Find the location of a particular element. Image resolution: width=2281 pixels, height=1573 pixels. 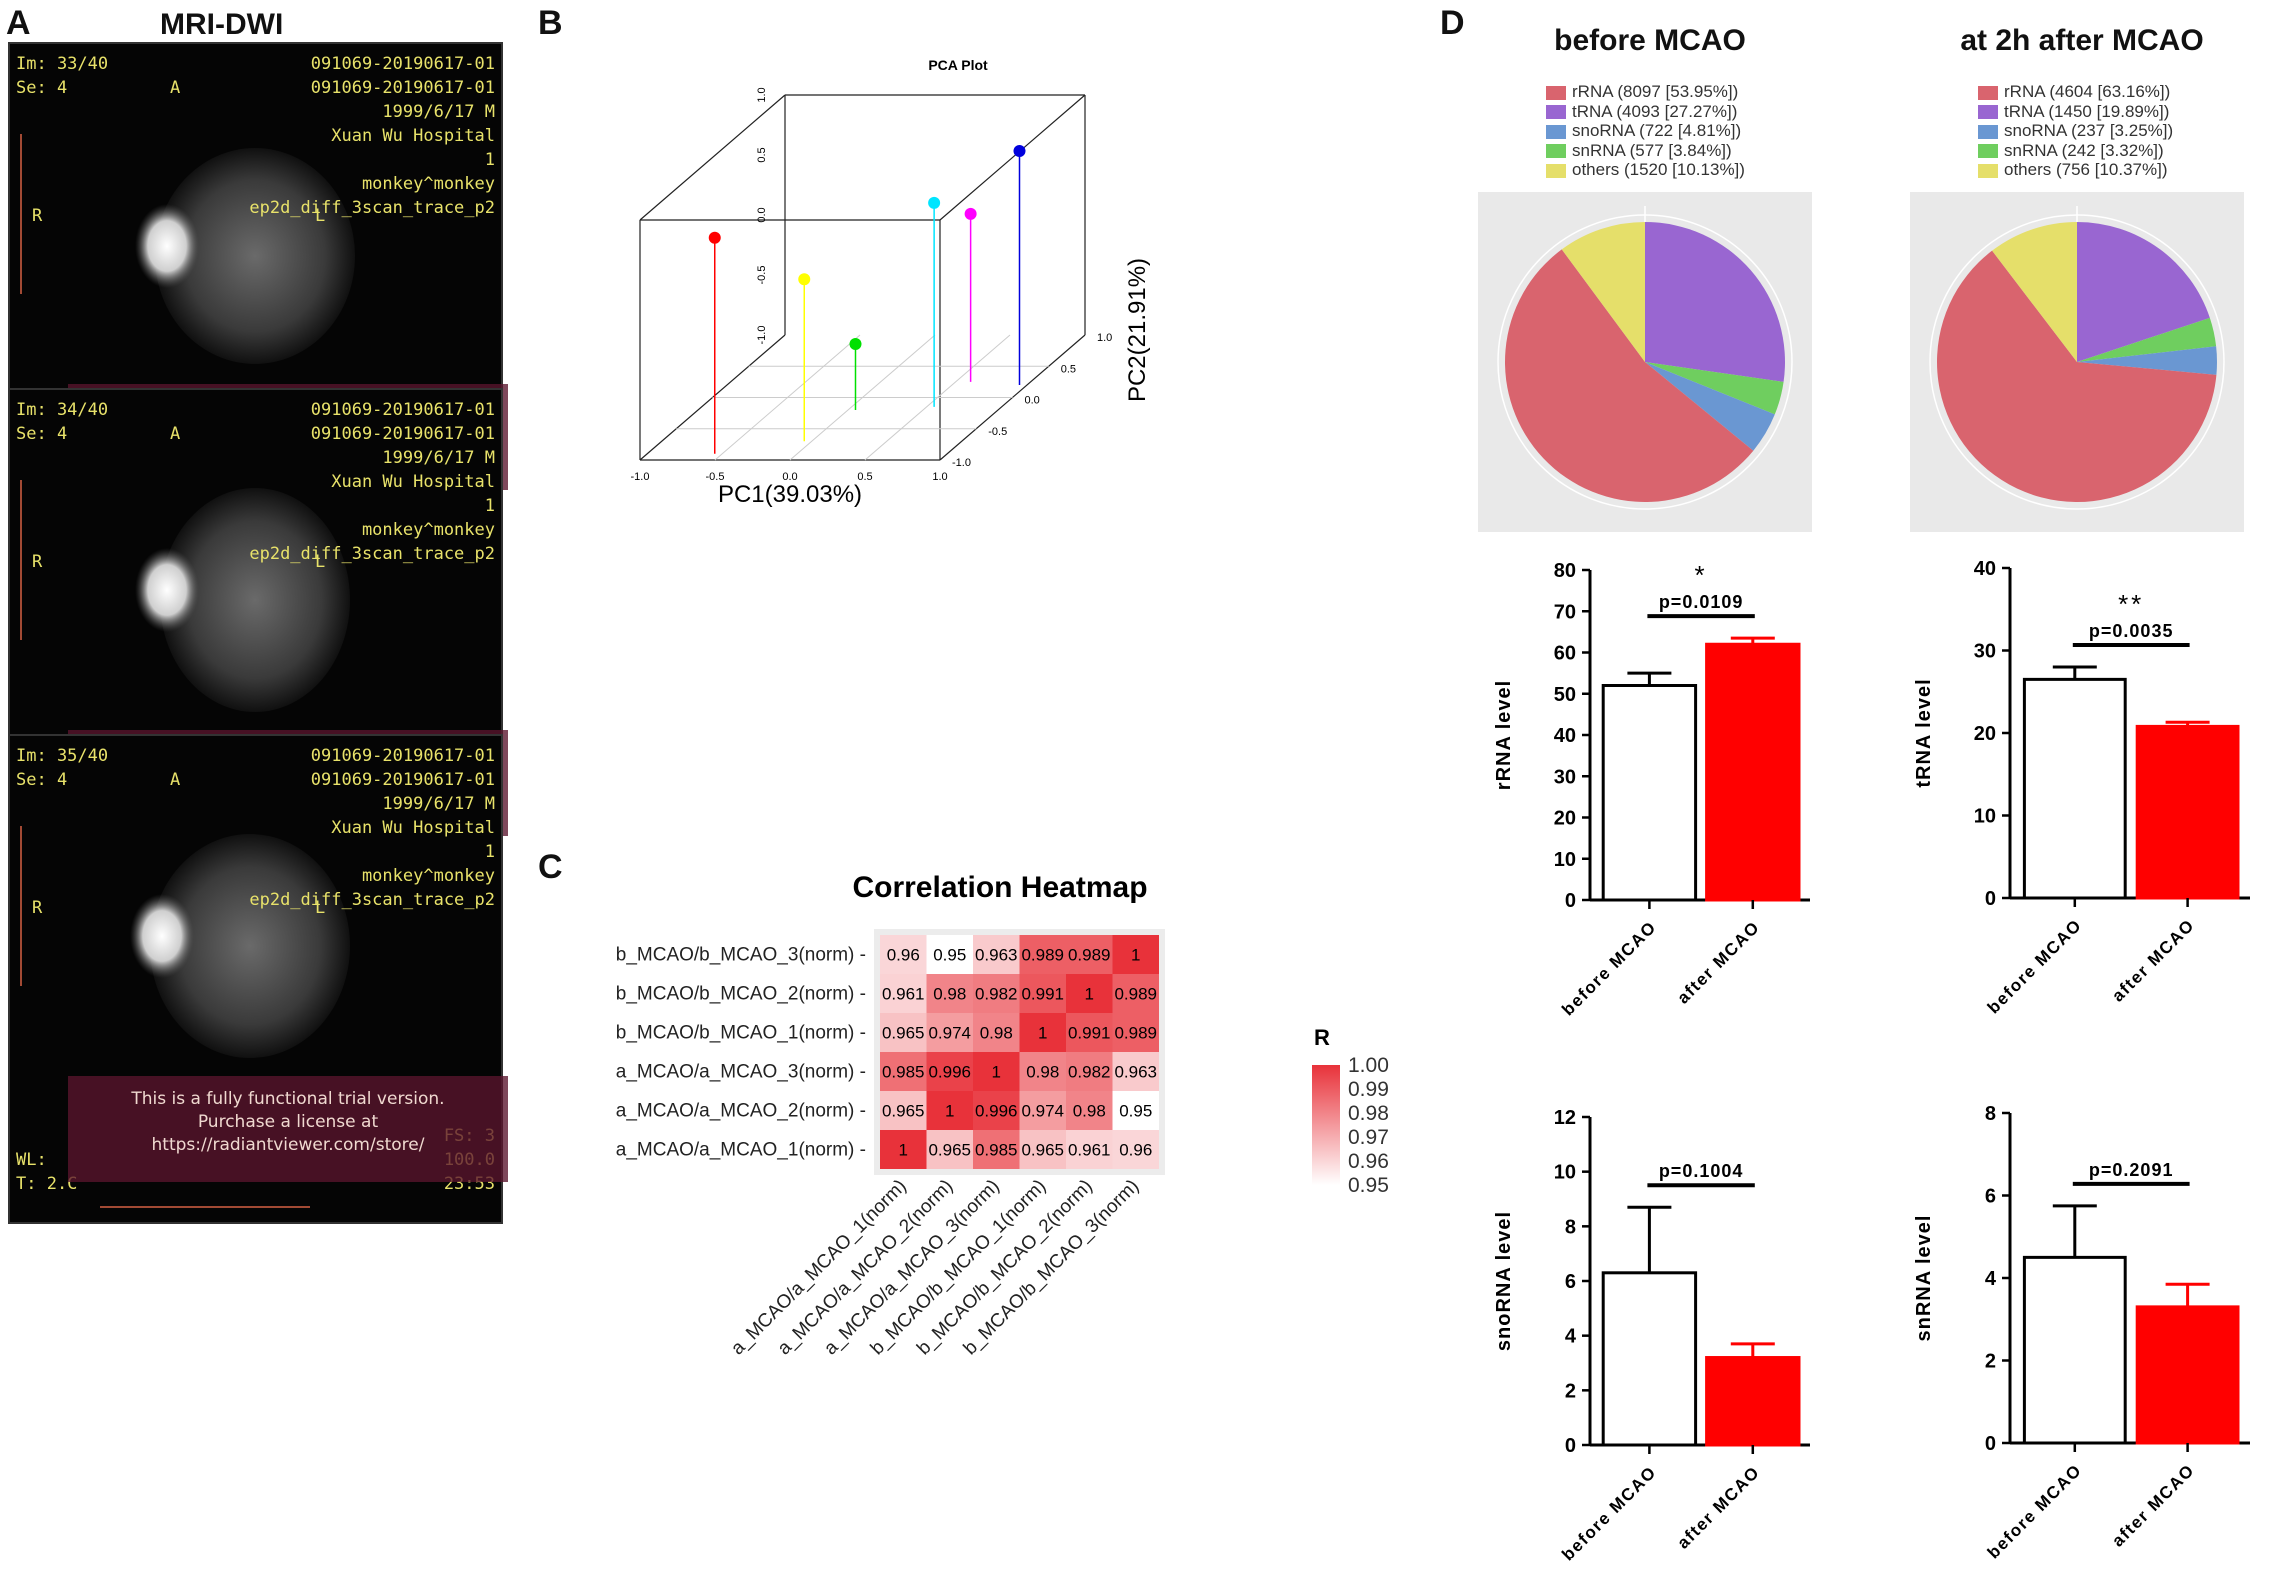

bar-y-tick: 4 is located at coordinates (1571, 1337).